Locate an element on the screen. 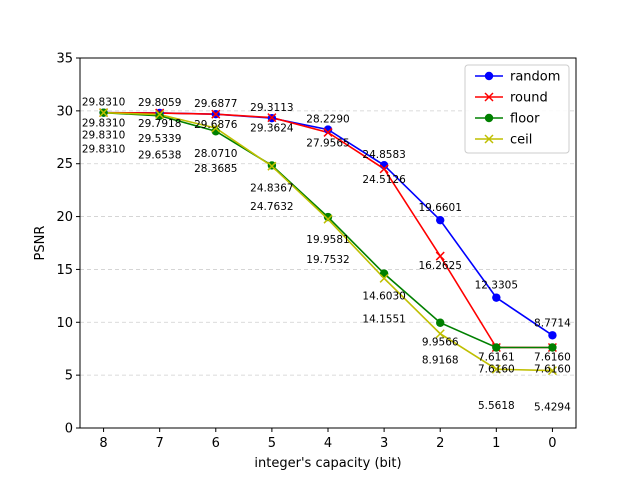 Image resolution: width=640 pixels, height=480 pixels. y-axis-label: PSNR is located at coordinates (40, 243).